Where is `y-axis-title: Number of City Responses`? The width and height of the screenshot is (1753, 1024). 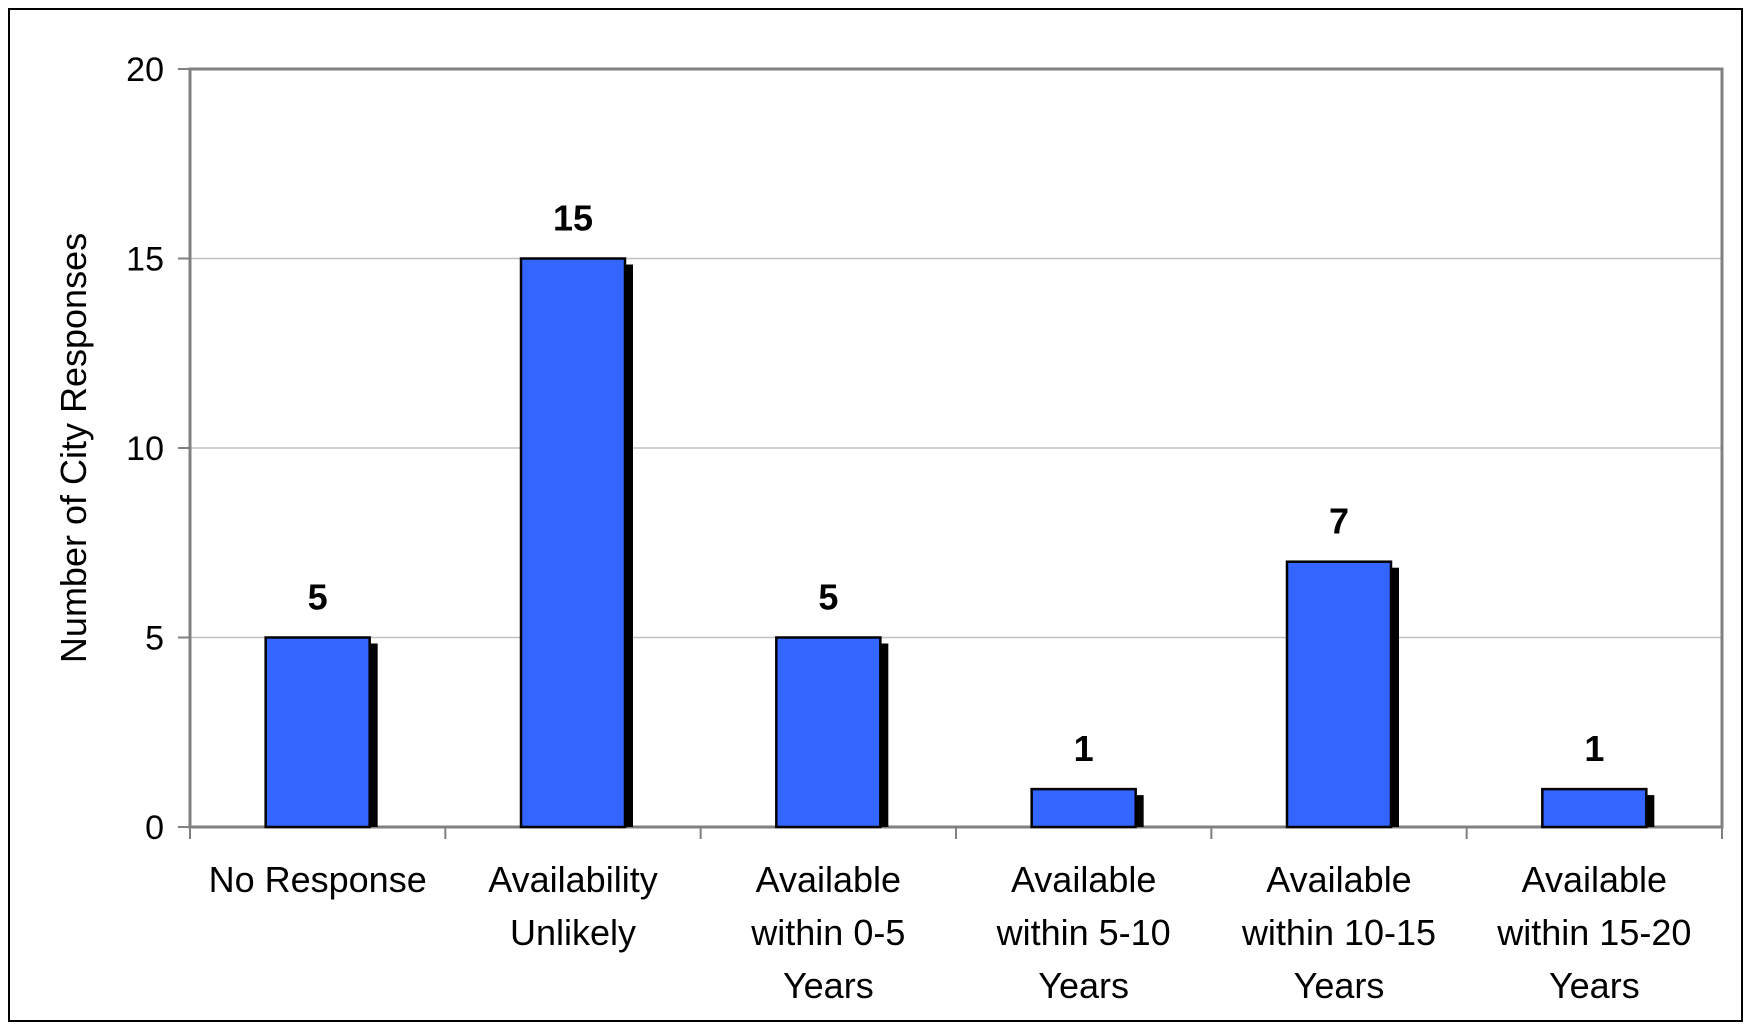 y-axis-title: Number of City Responses is located at coordinates (73, 448).